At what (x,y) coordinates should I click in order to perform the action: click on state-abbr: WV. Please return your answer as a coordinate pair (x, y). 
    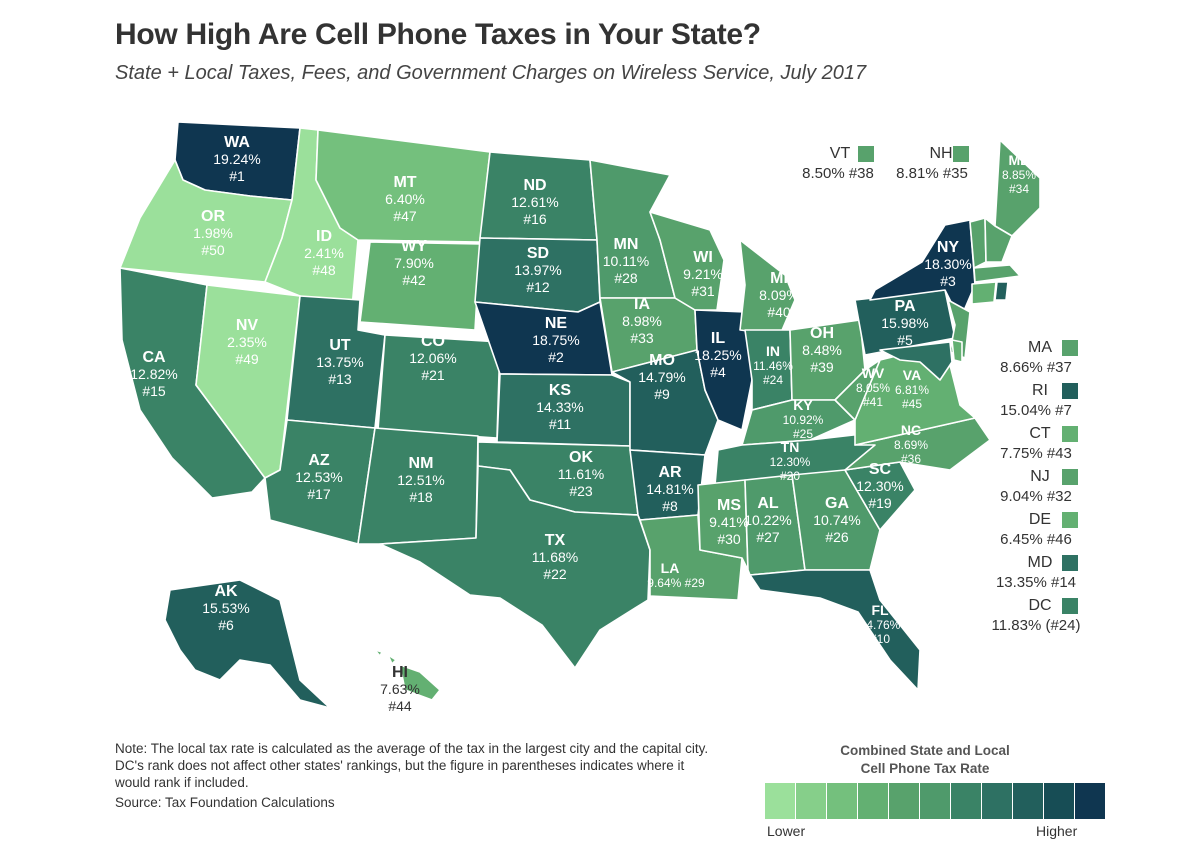
    Looking at the image, I should click on (873, 373).